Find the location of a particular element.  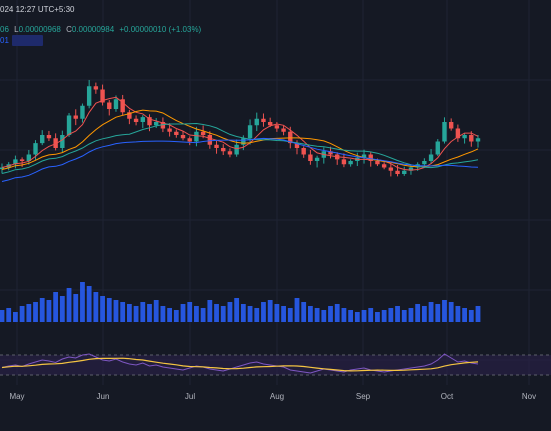

rsi-signal-line is located at coordinates (240, 364).